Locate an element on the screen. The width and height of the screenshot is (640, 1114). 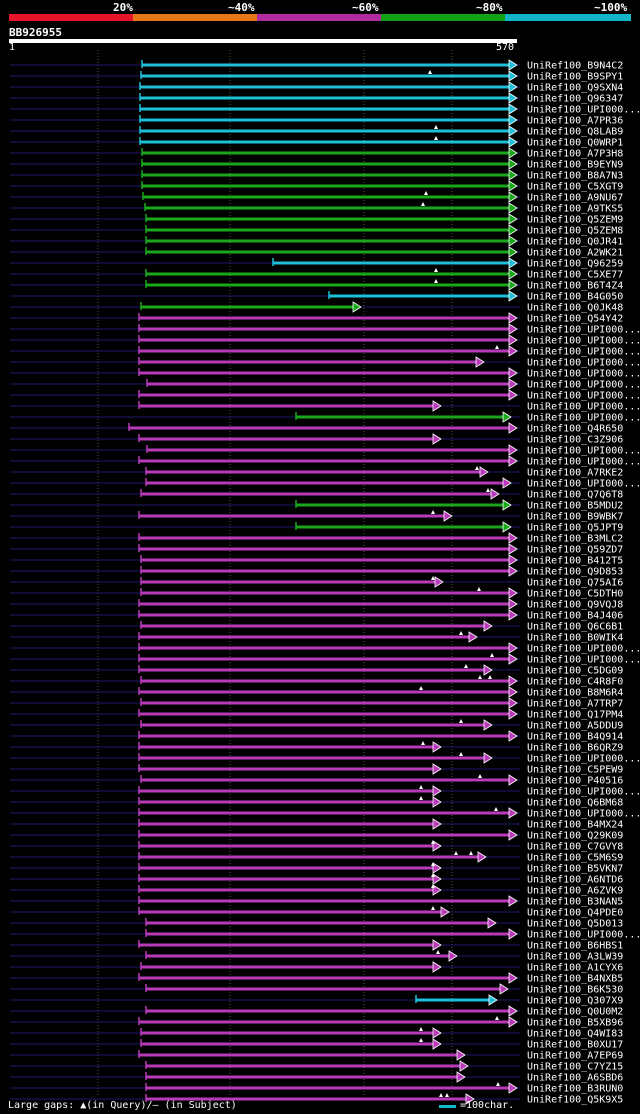
hit-label: UniRef100_B8A7N3 is located at coordinates (575, 176).